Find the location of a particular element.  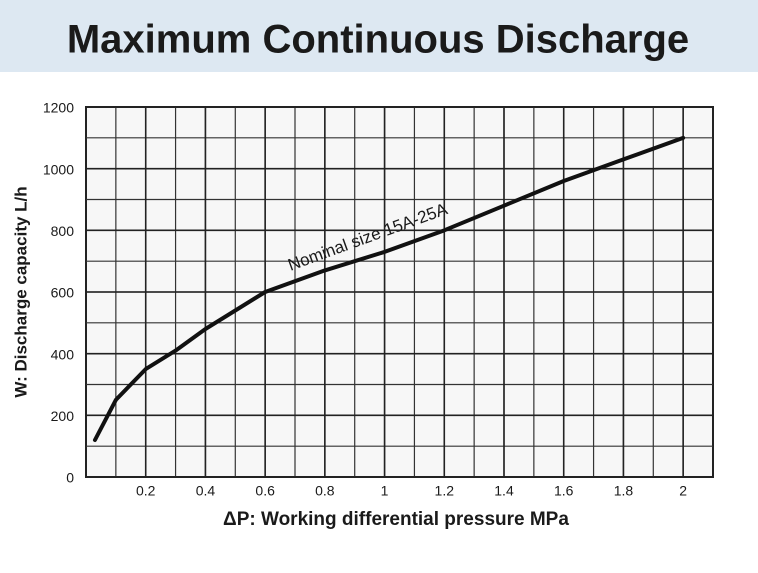

y-tick-label: 200 is located at coordinates (63, 416).